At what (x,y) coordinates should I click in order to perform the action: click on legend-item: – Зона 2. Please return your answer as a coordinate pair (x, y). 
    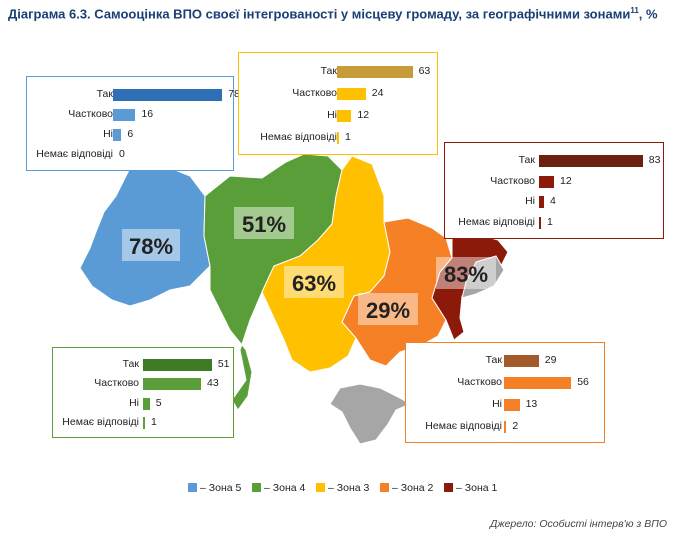
    Looking at the image, I should click on (406, 488).